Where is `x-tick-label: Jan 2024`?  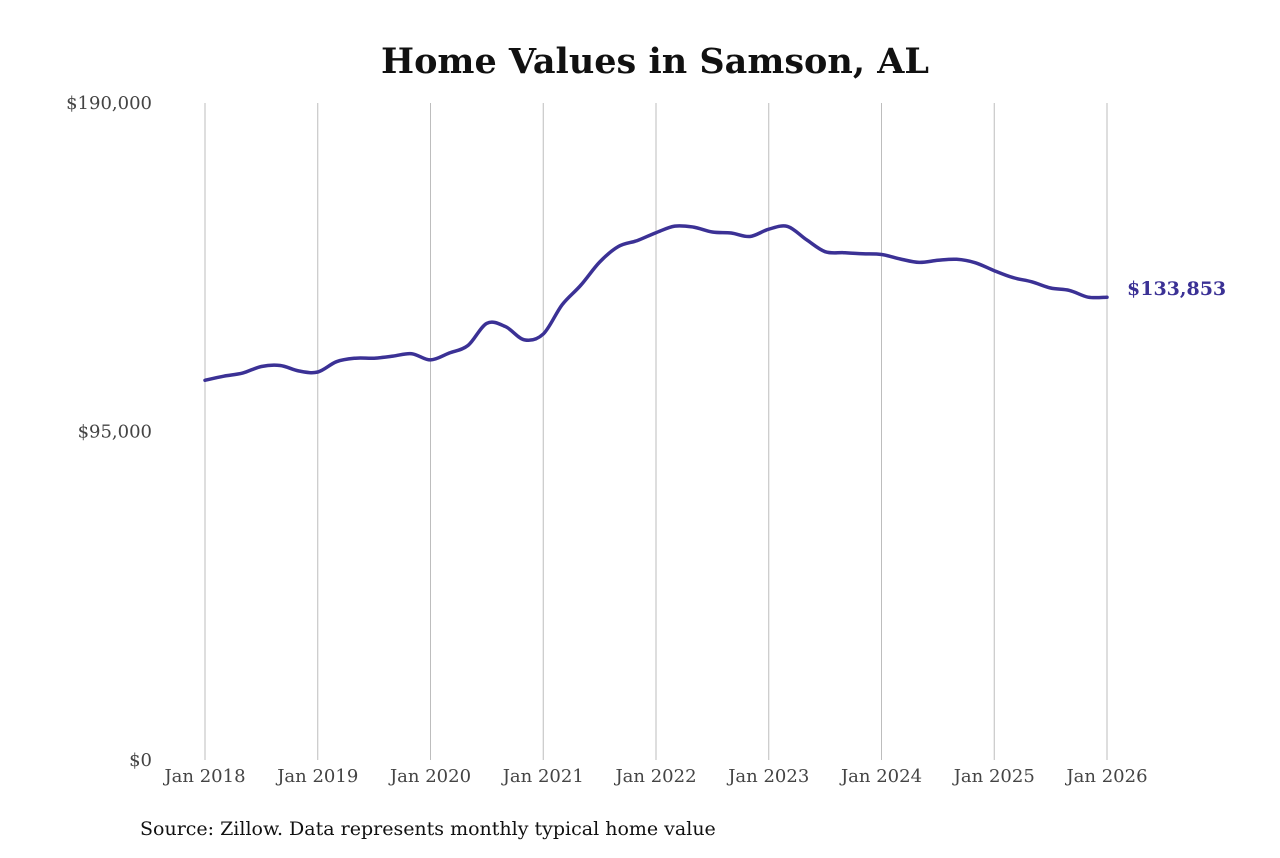 x-tick-label: Jan 2024 is located at coordinates (880, 776).